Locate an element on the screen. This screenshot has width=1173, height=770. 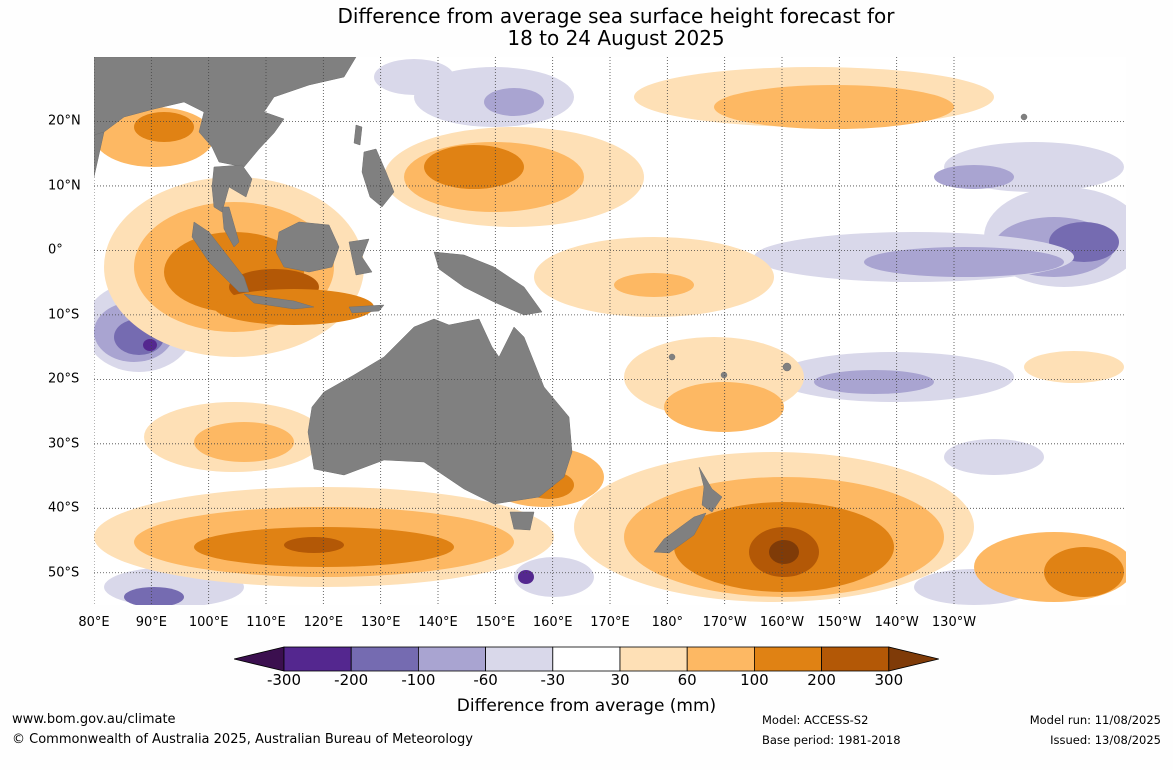
latitude-label: 40°S is located at coordinates (64, 508).